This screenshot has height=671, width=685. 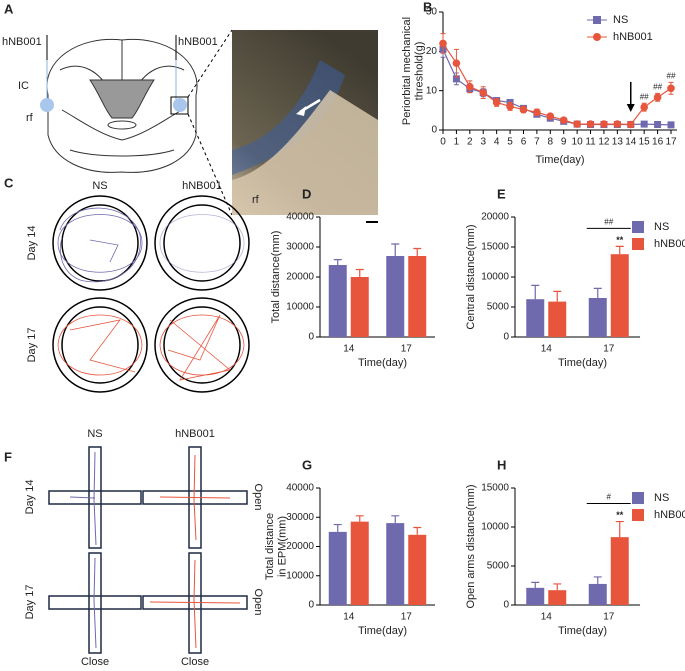 I want to click on x-tick-label: 17, so click(x=609, y=617).